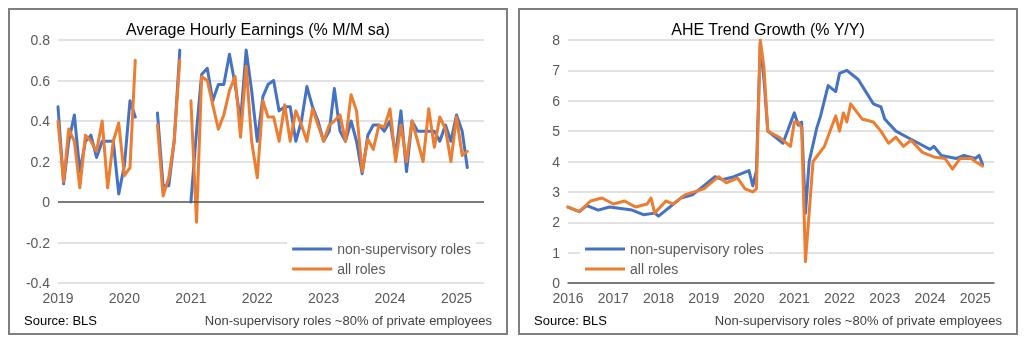 The width and height of the screenshot is (1027, 343). I want to click on x-tick-label: 2017, so click(613, 298).